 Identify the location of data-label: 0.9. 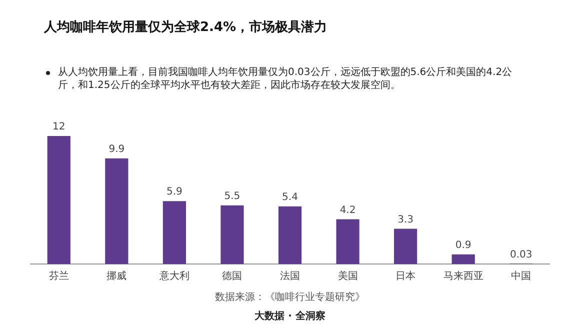
(463, 245).